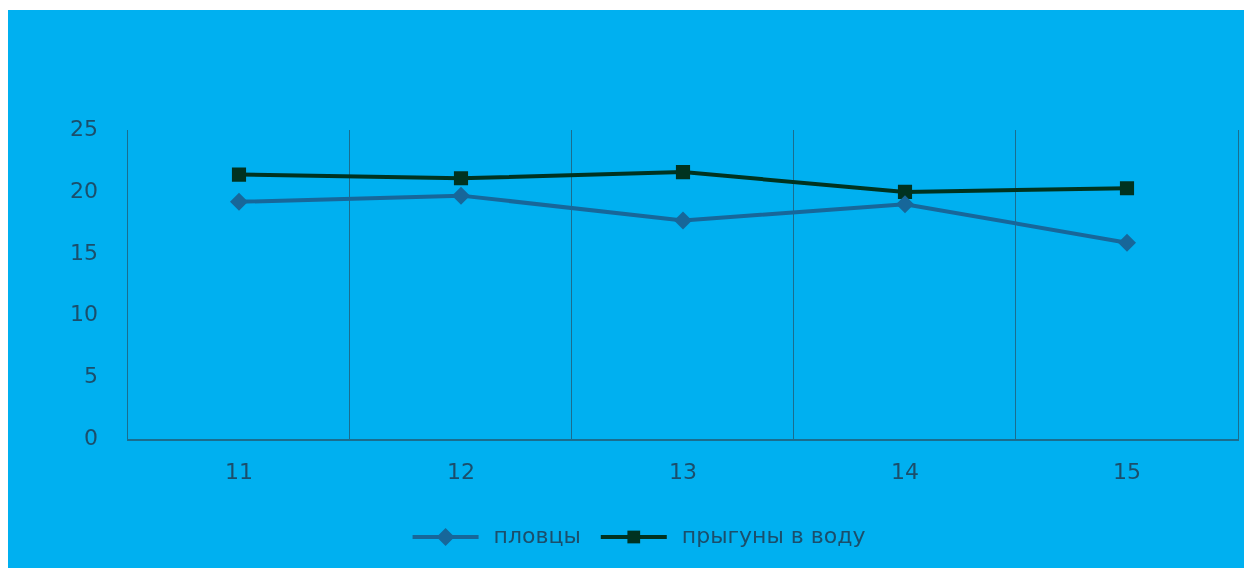 Image resolution: width=1248 pixels, height=572 pixels. I want to click on x-tick-label: 13, so click(683, 471).